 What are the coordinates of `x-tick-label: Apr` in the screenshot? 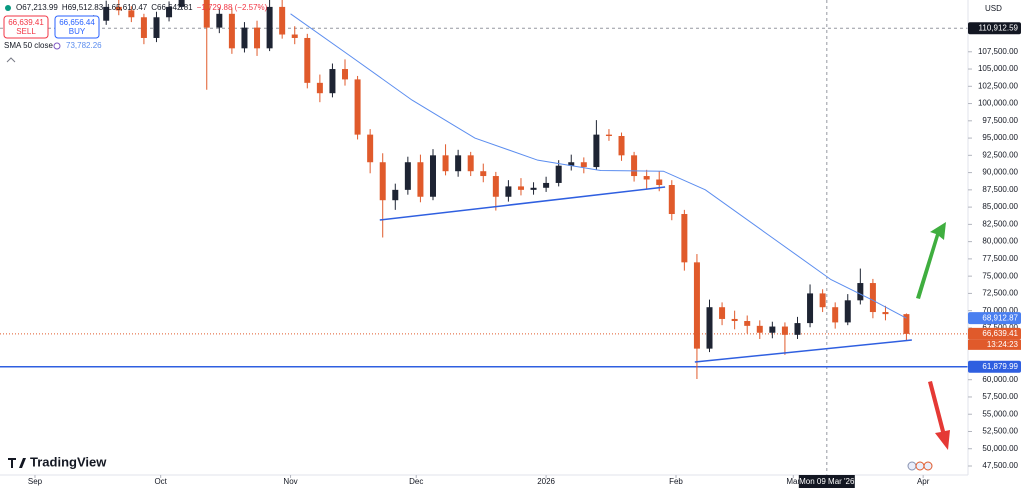 It's located at (923, 481).